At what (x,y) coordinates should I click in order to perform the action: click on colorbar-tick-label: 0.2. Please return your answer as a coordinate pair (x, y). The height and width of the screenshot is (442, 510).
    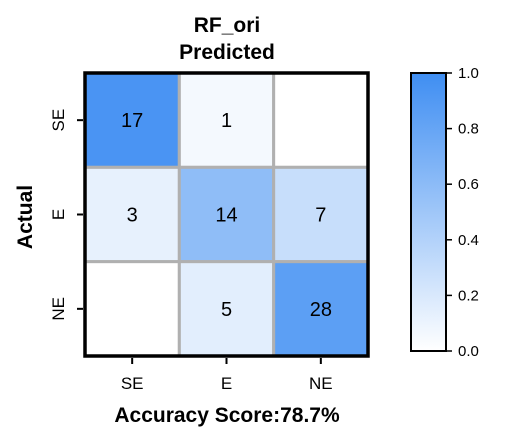
    Looking at the image, I should click on (468, 295).